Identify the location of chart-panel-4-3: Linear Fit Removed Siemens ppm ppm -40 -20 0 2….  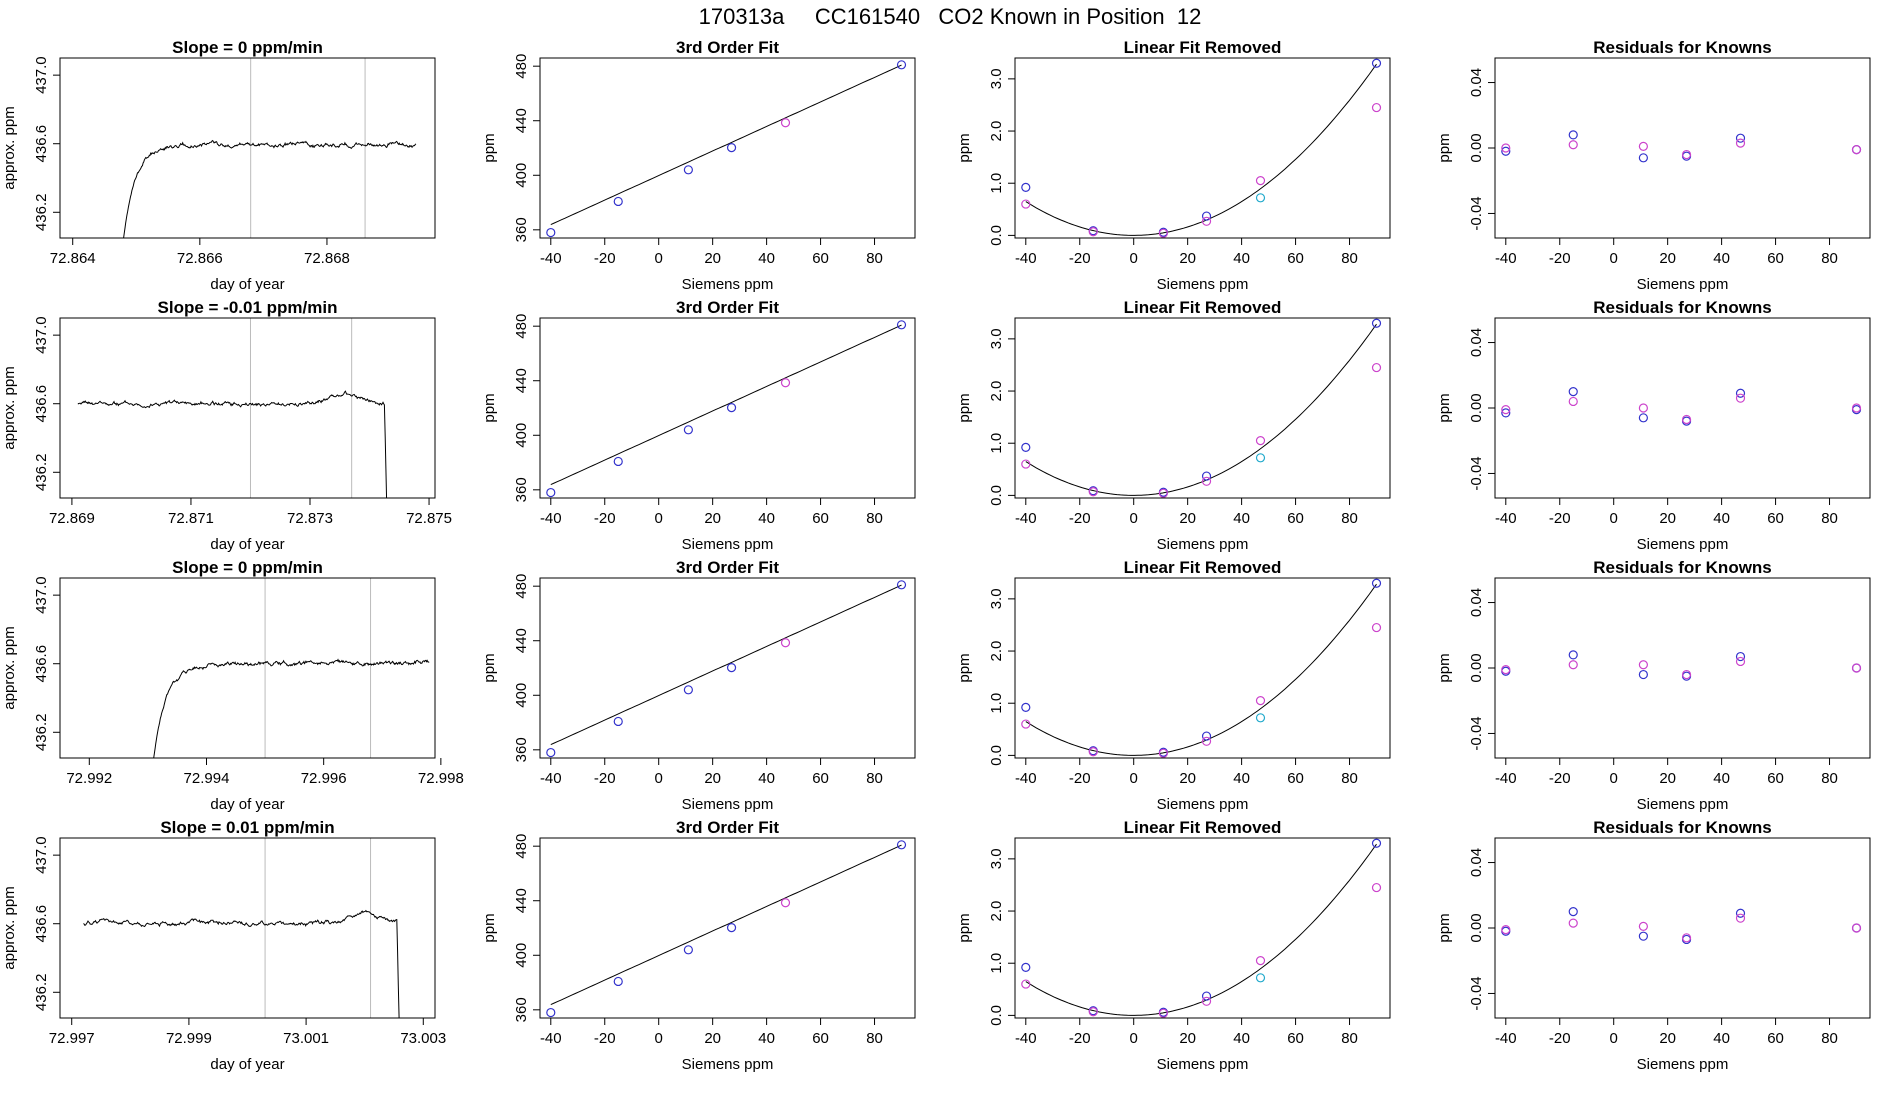
(1173, 945).